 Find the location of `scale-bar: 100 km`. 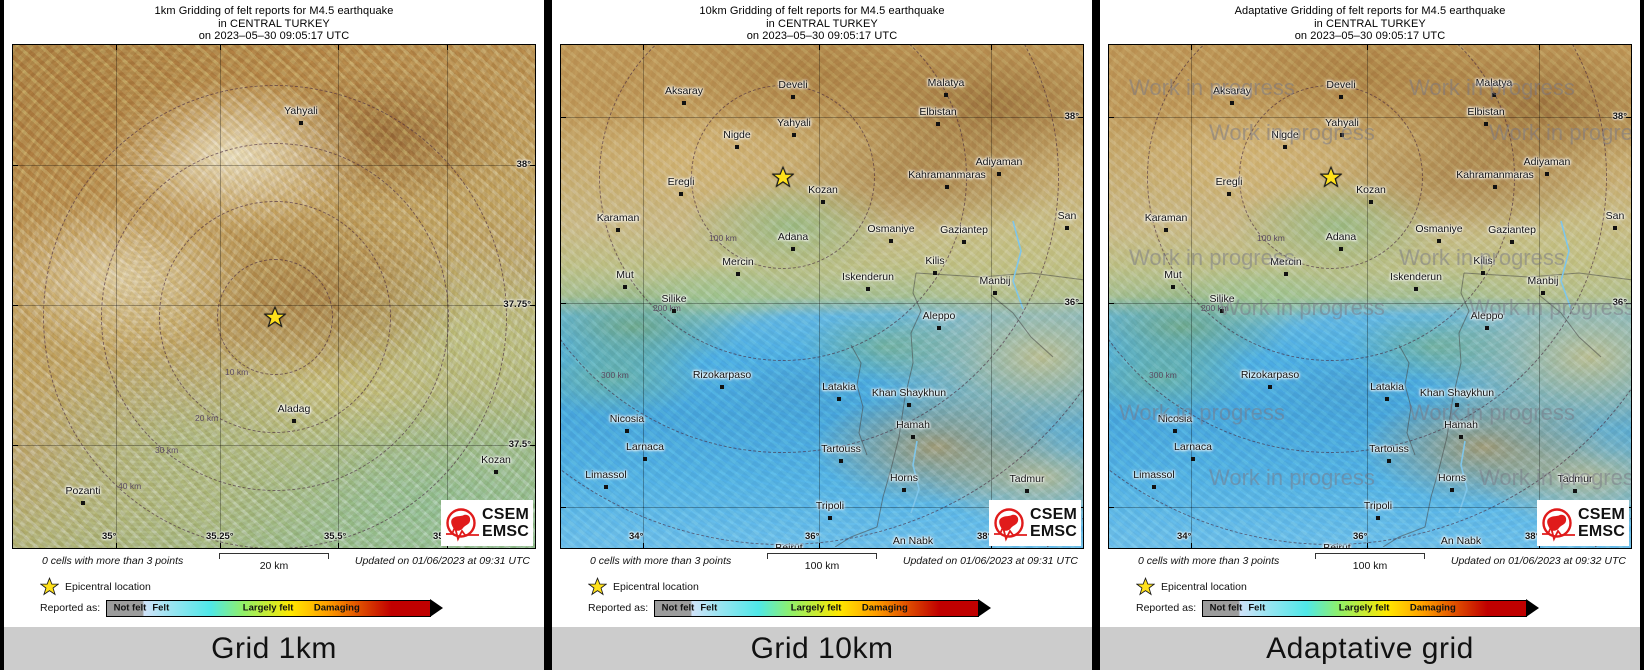

scale-bar: 100 km is located at coordinates (822, 562).